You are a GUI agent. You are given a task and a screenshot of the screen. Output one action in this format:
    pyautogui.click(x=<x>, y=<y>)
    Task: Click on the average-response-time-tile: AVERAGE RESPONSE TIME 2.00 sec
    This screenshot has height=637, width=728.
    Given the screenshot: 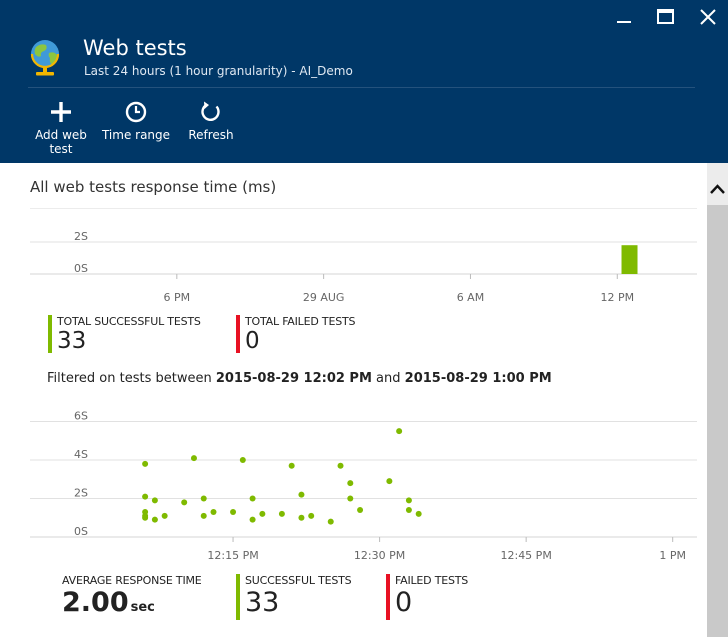 What is the action you would take?
    pyautogui.click(x=132, y=596)
    